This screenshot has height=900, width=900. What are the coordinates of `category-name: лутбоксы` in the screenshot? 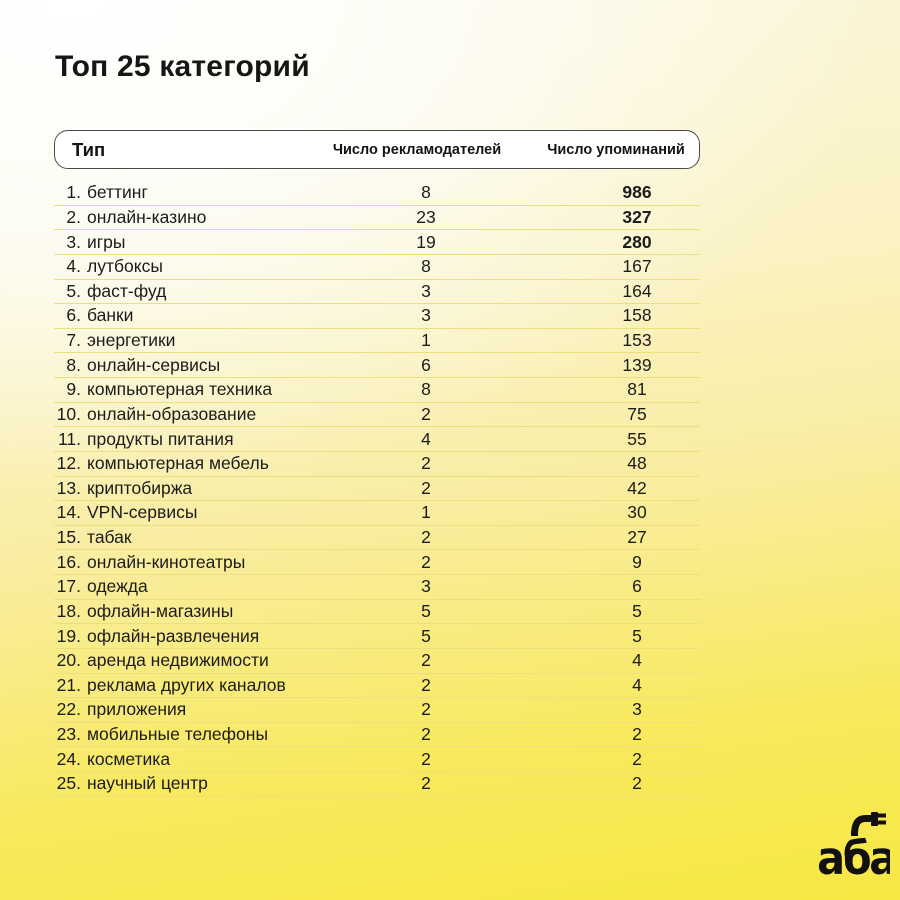 It's located at (125, 266).